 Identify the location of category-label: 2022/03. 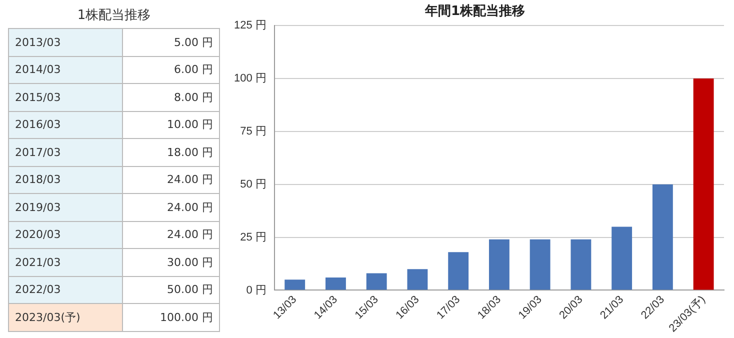
(65, 290).